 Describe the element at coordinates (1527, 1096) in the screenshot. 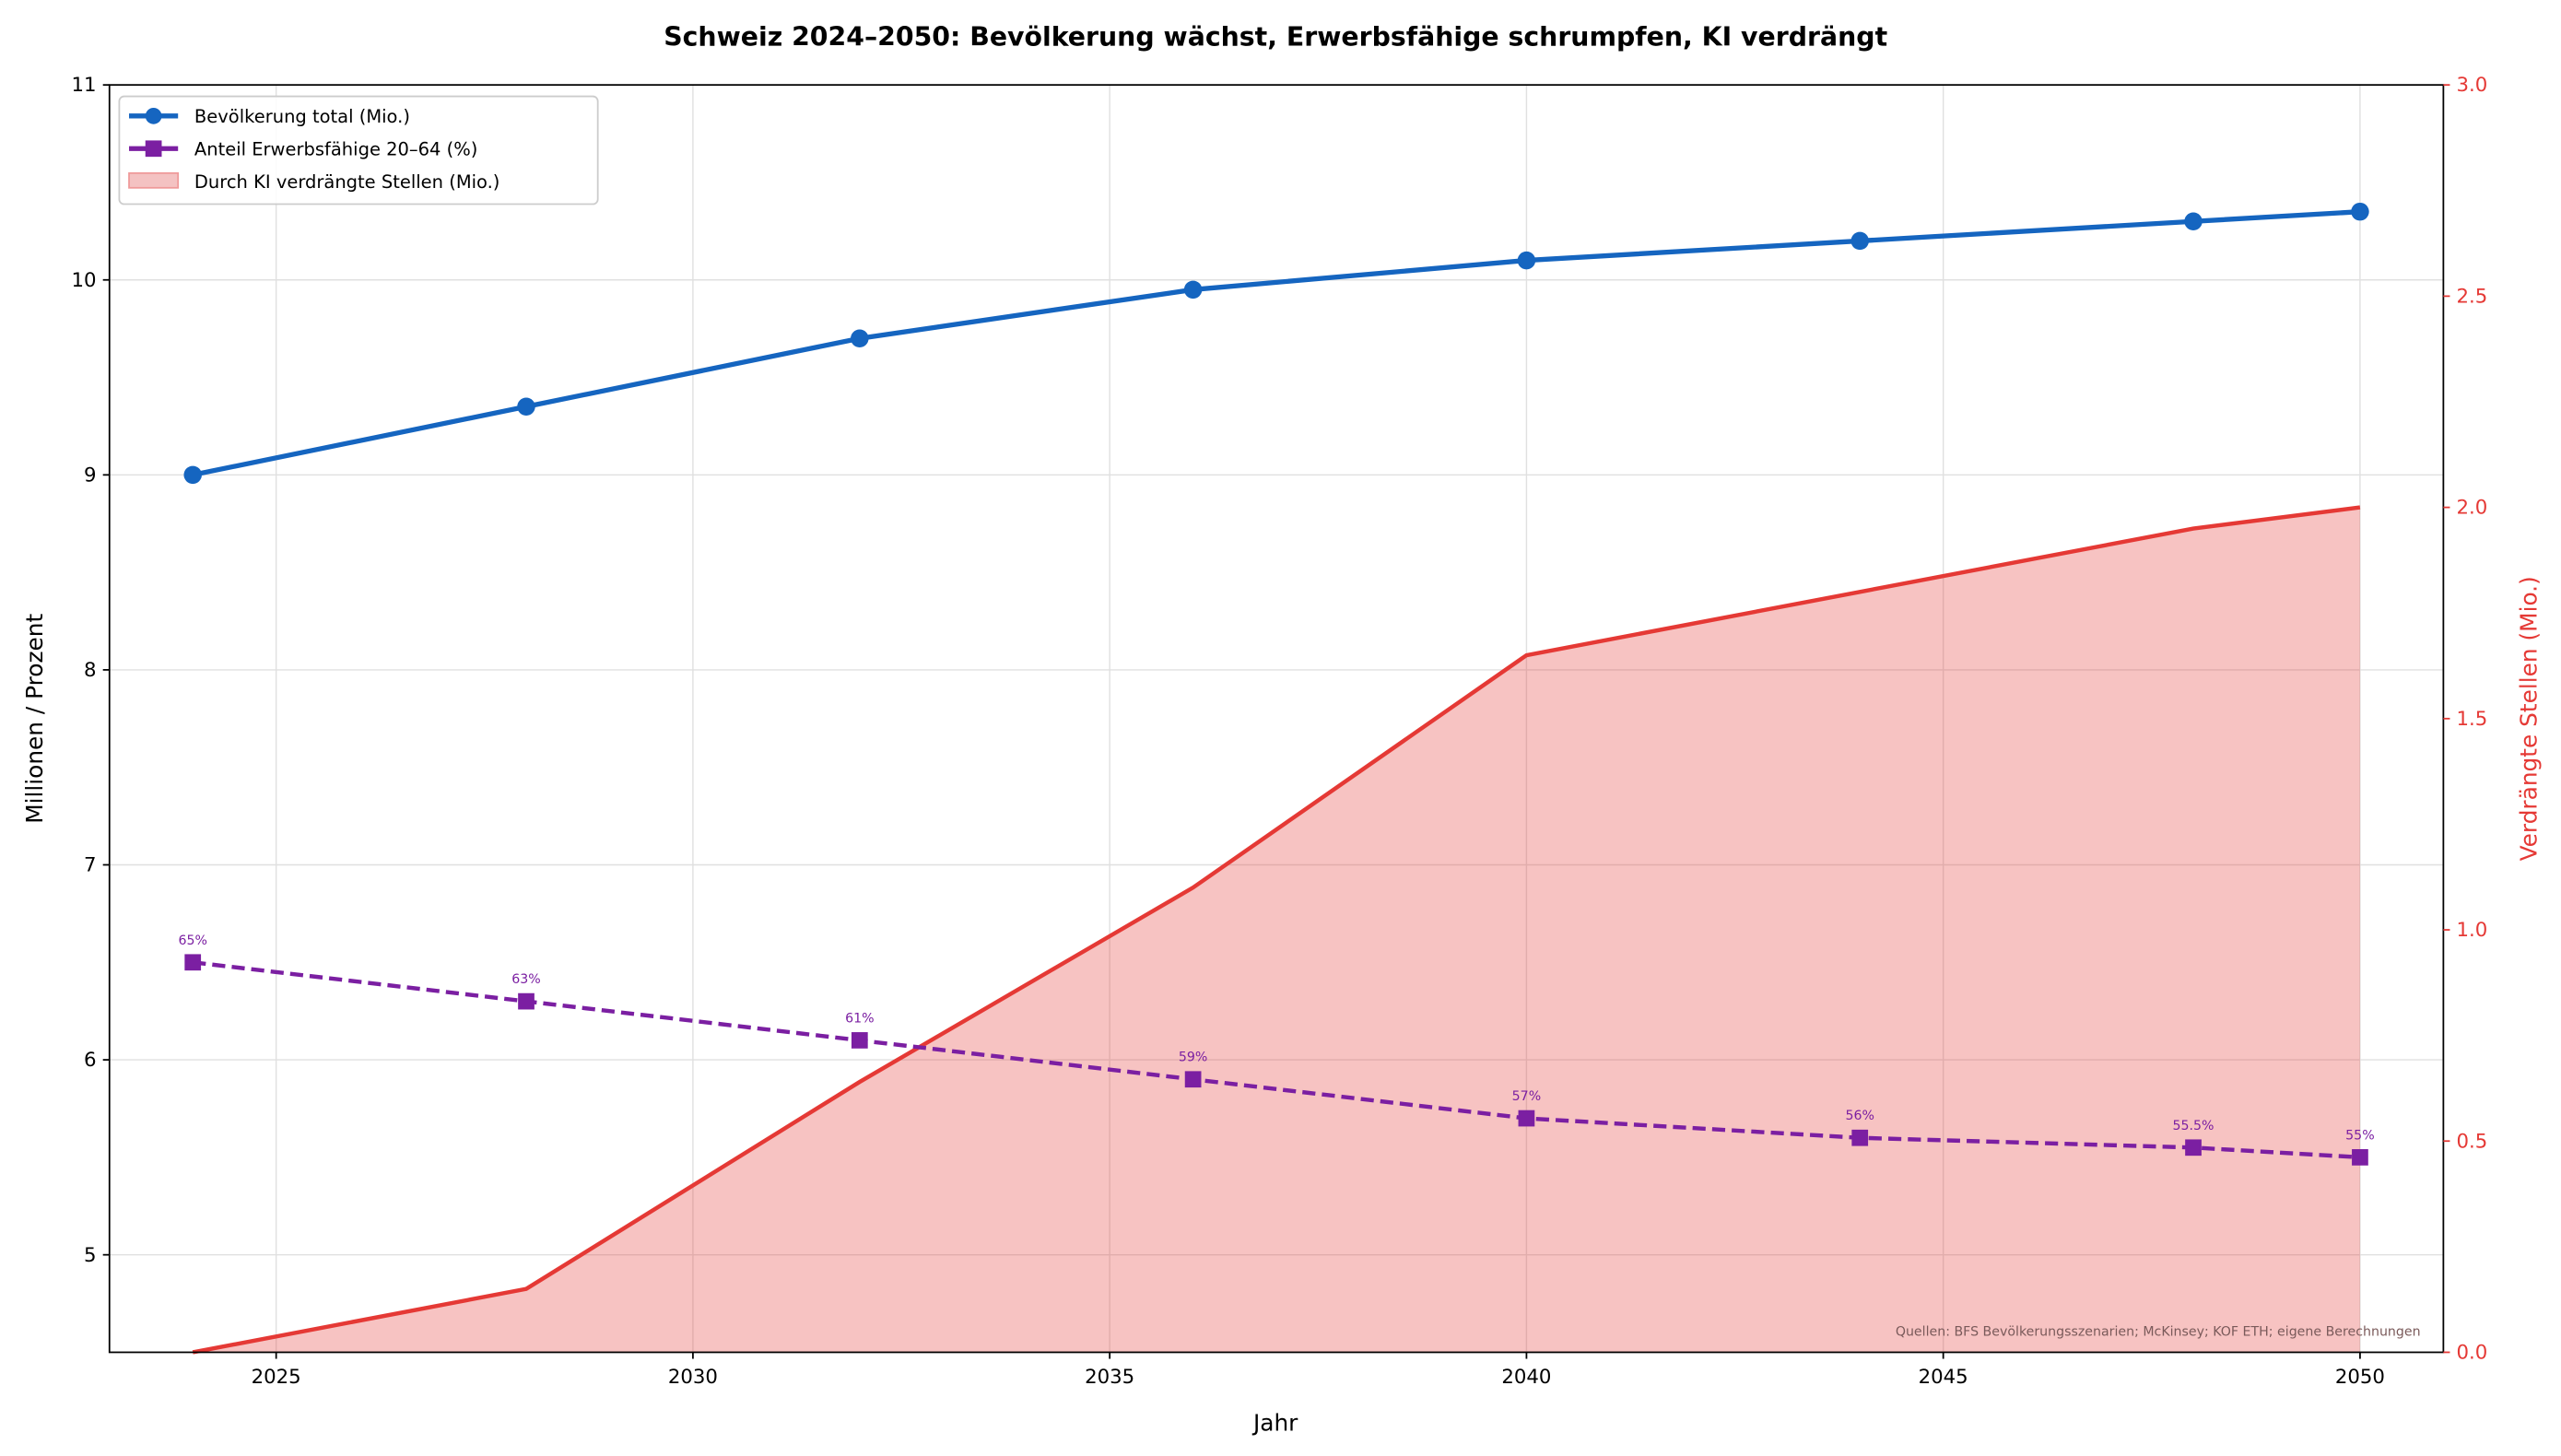

I see `workforce-data-label: 57%` at that location.